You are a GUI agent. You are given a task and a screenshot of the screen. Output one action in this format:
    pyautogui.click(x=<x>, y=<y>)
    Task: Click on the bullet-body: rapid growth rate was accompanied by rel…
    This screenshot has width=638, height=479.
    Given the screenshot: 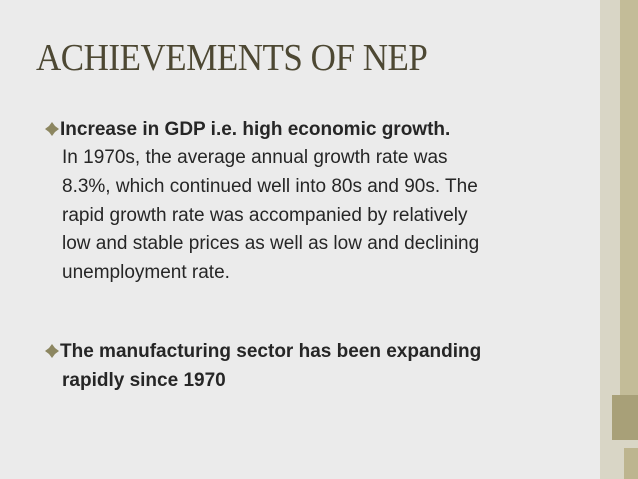 What is the action you would take?
    pyautogui.click(x=265, y=215)
    